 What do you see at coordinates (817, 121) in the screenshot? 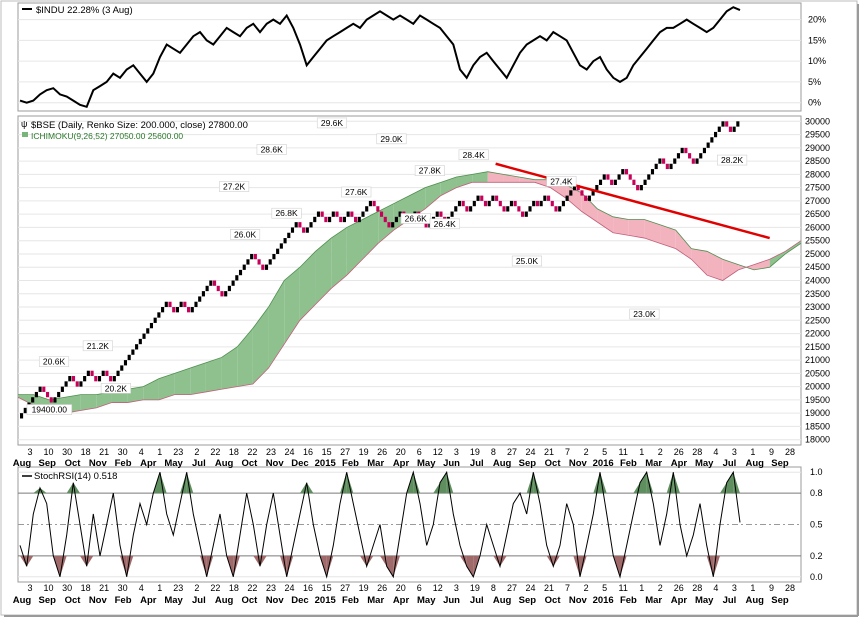
I see `price-ytick-label: 30000` at bounding box center [817, 121].